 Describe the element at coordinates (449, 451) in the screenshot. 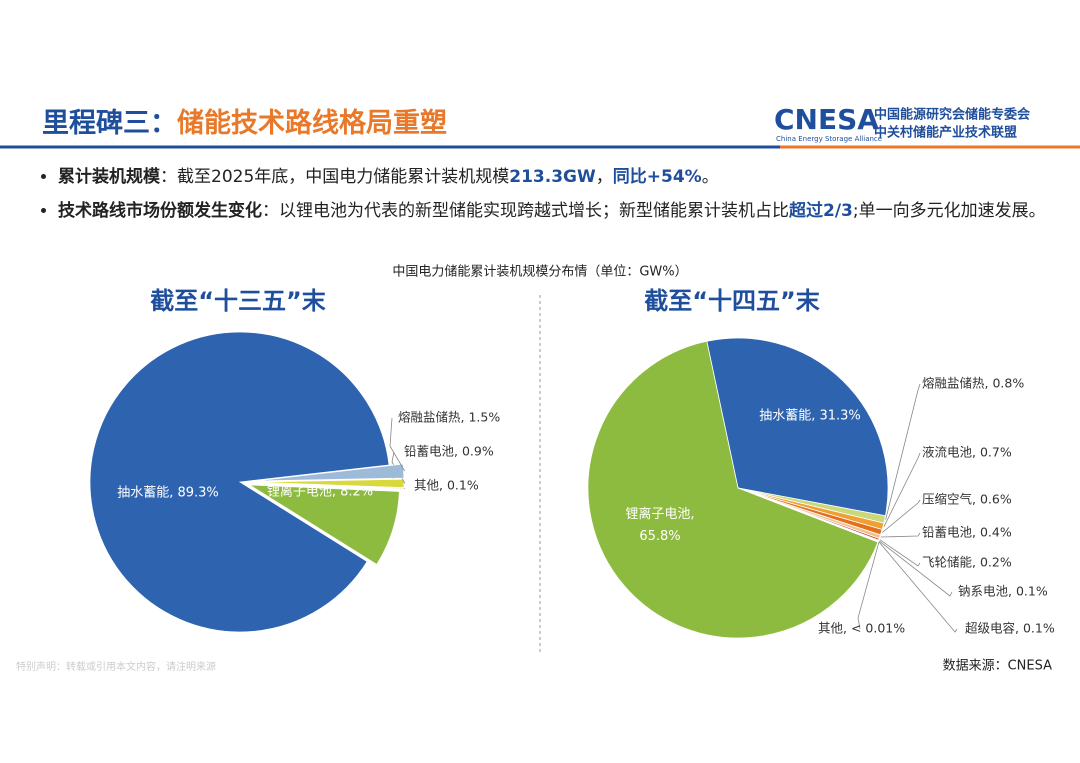

I see `slice-label: 铅蓄电池, 0.9%` at that location.